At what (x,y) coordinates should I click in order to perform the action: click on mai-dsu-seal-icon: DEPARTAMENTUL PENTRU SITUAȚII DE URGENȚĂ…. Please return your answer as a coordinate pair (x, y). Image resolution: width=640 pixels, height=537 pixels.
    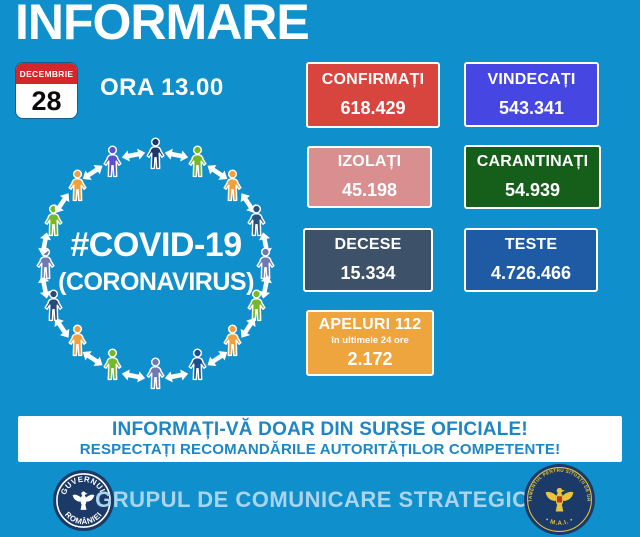
    Looking at the image, I should click on (559, 499).